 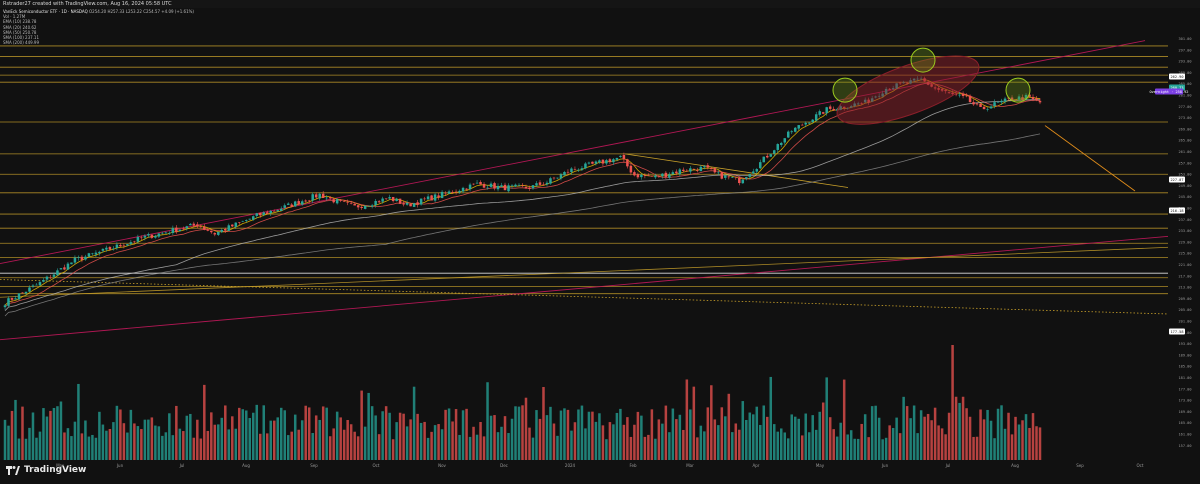 What do you see at coordinates (20, 32) in the screenshot?
I see `legend-line: SMA (50) 250.78` at bounding box center [20, 32].